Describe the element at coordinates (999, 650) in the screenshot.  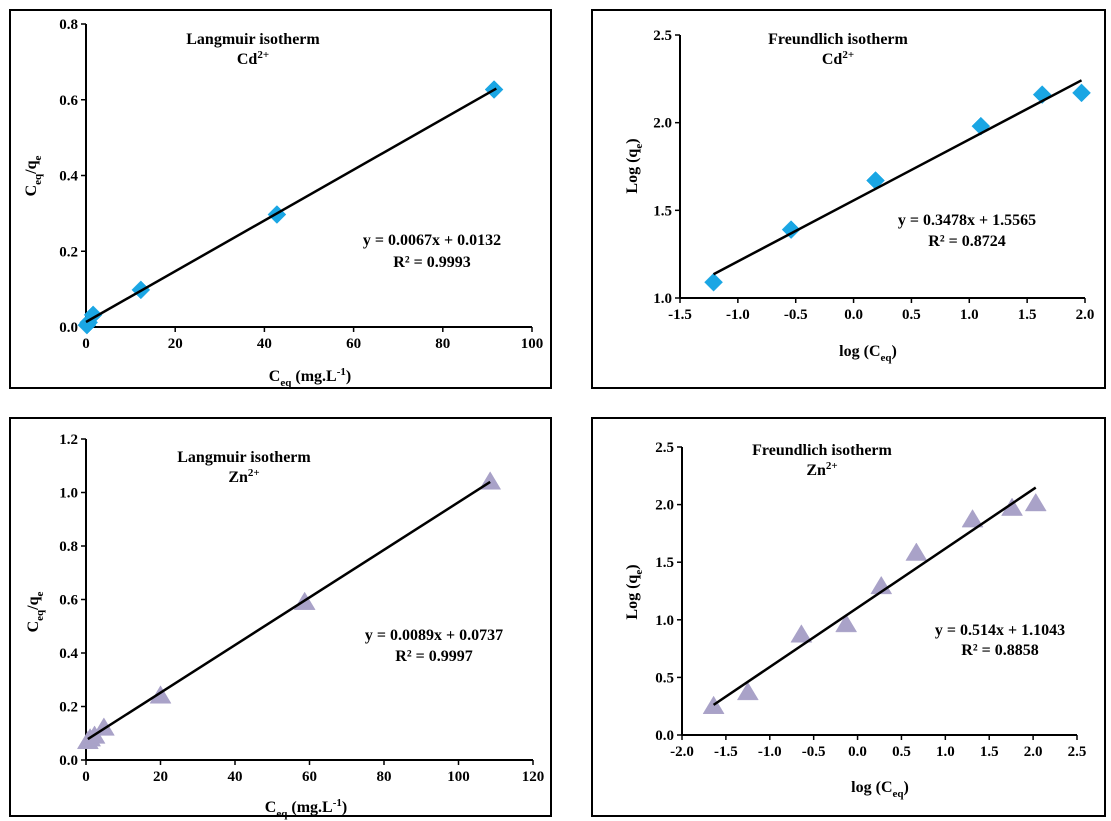
I see `fit-r-squared: R² = 0.8858` at that location.